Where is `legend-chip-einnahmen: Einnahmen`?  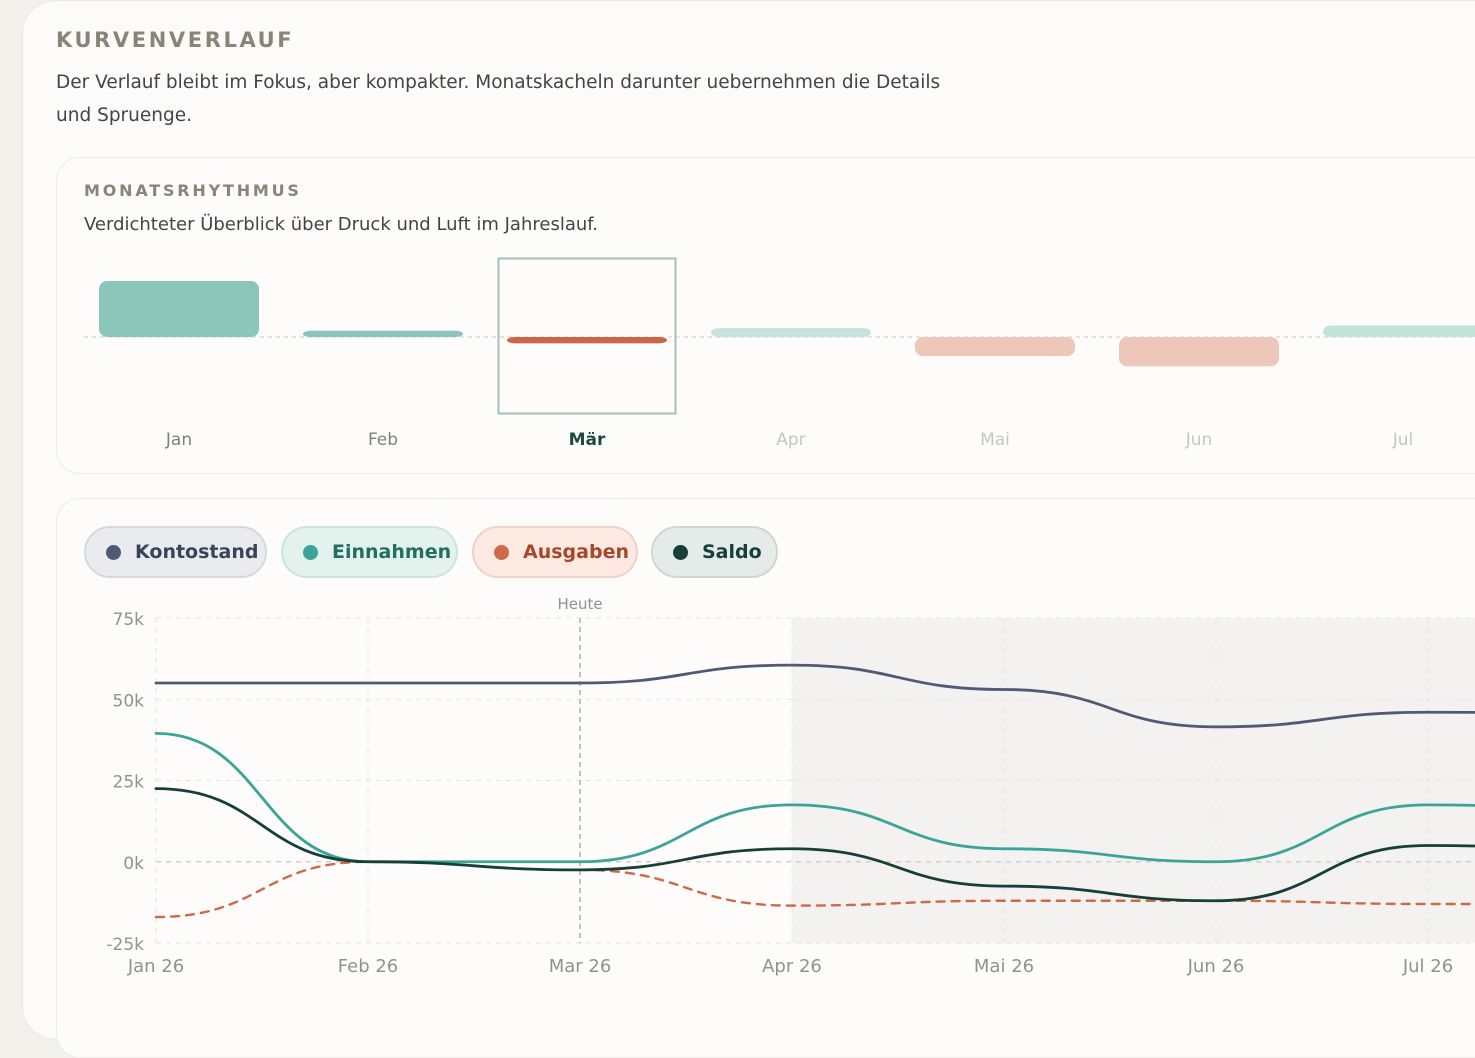 legend-chip-einnahmen: Einnahmen is located at coordinates (369, 552).